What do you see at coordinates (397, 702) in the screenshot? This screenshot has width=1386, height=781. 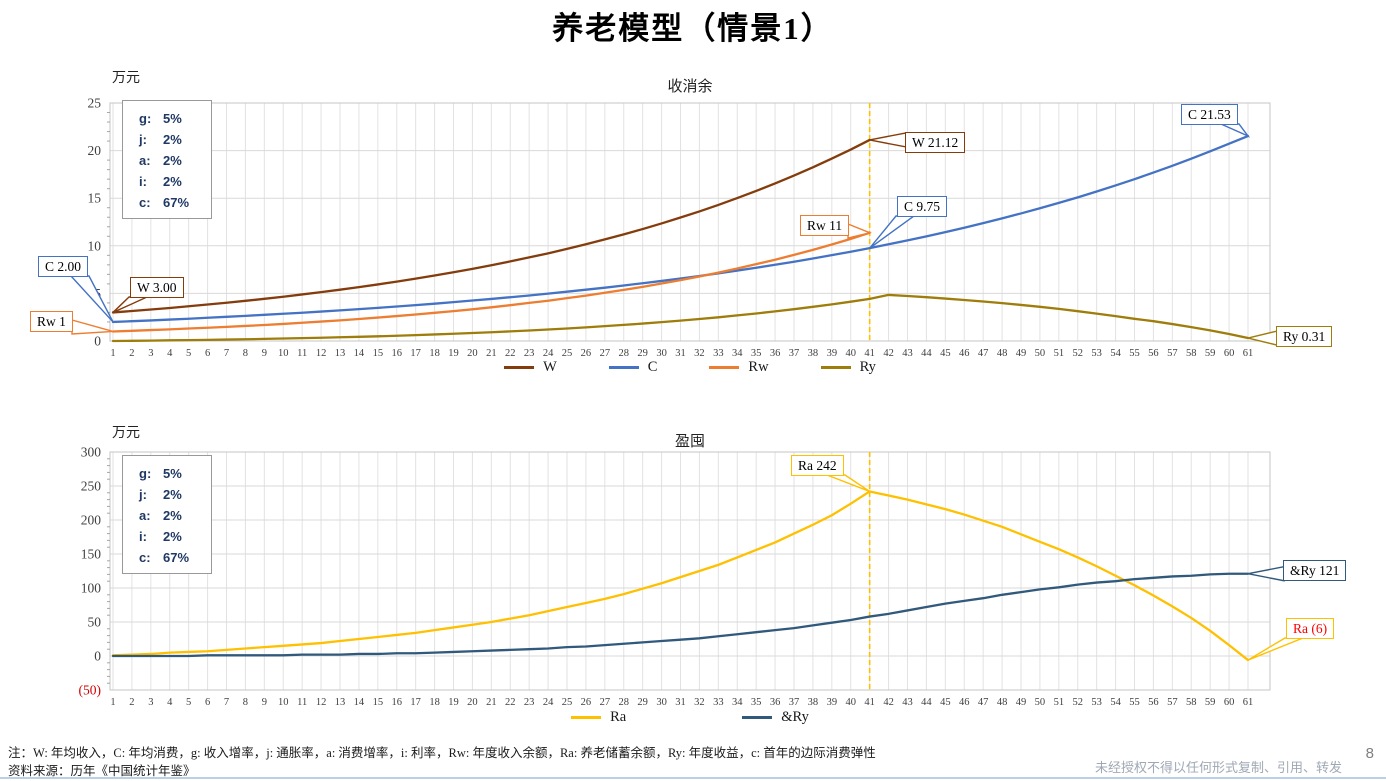 I see `x-tick-label: 16` at bounding box center [397, 702].